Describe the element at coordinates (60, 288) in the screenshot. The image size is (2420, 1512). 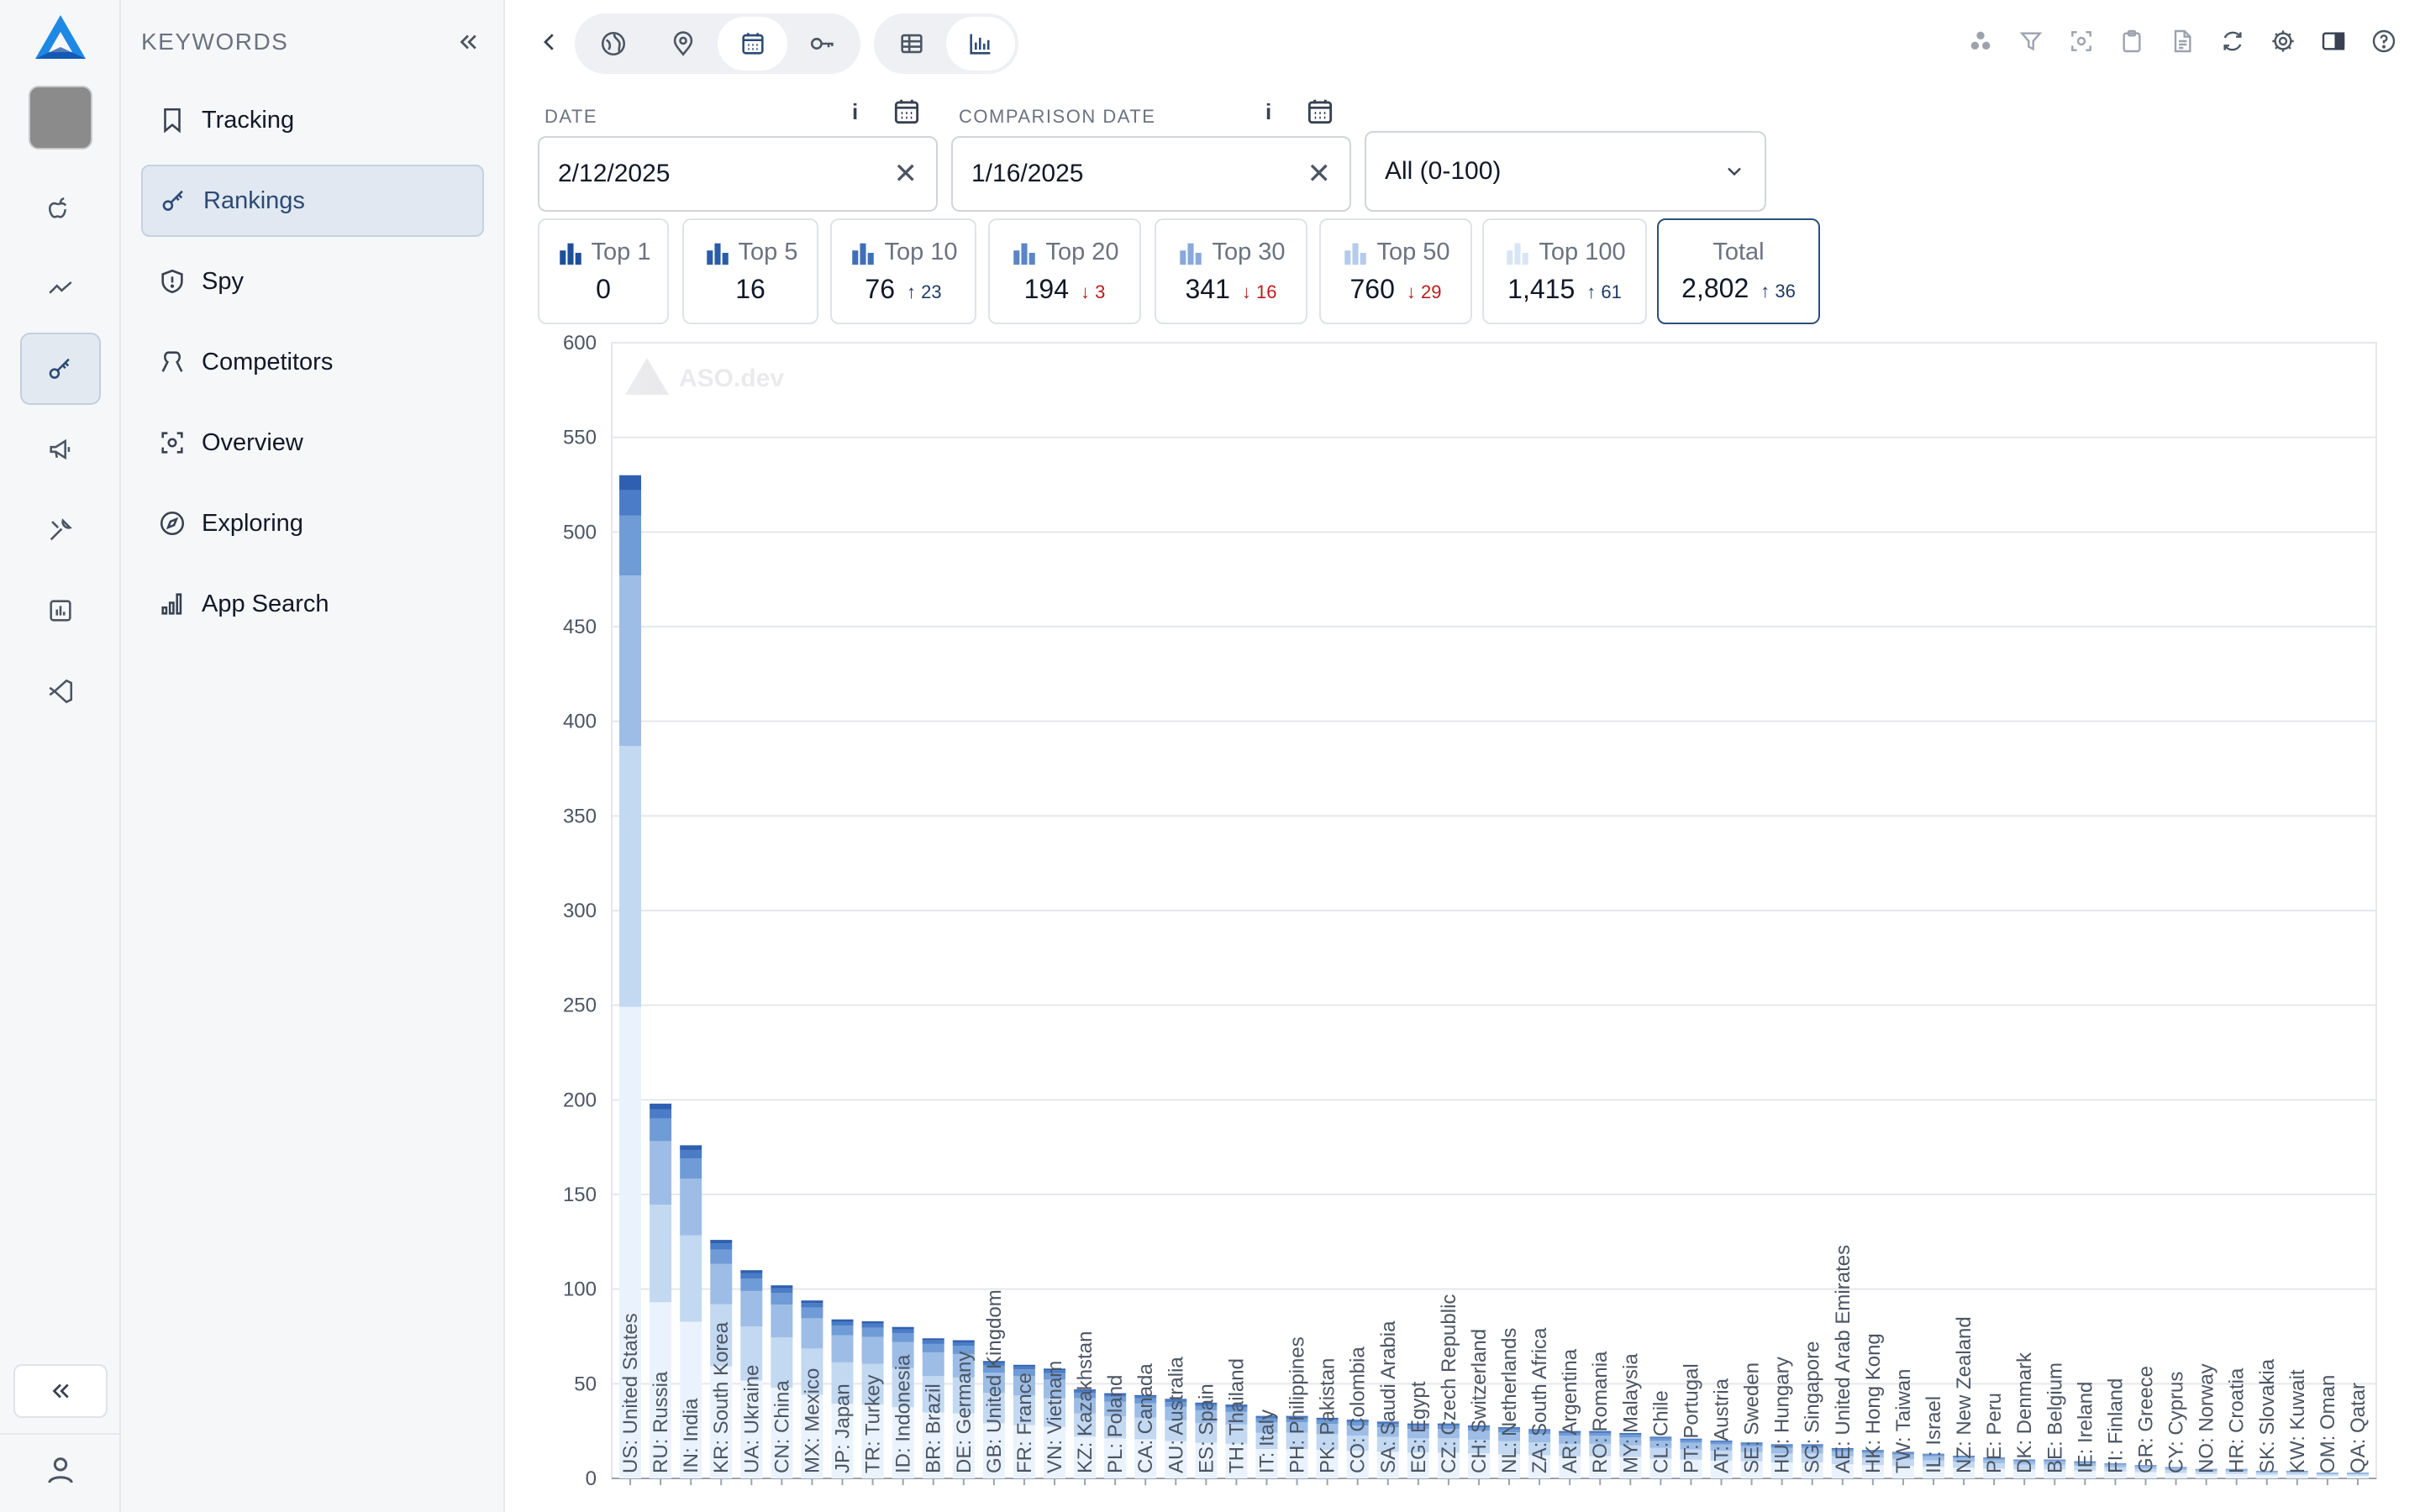
I see `trend-line-icon` at that location.